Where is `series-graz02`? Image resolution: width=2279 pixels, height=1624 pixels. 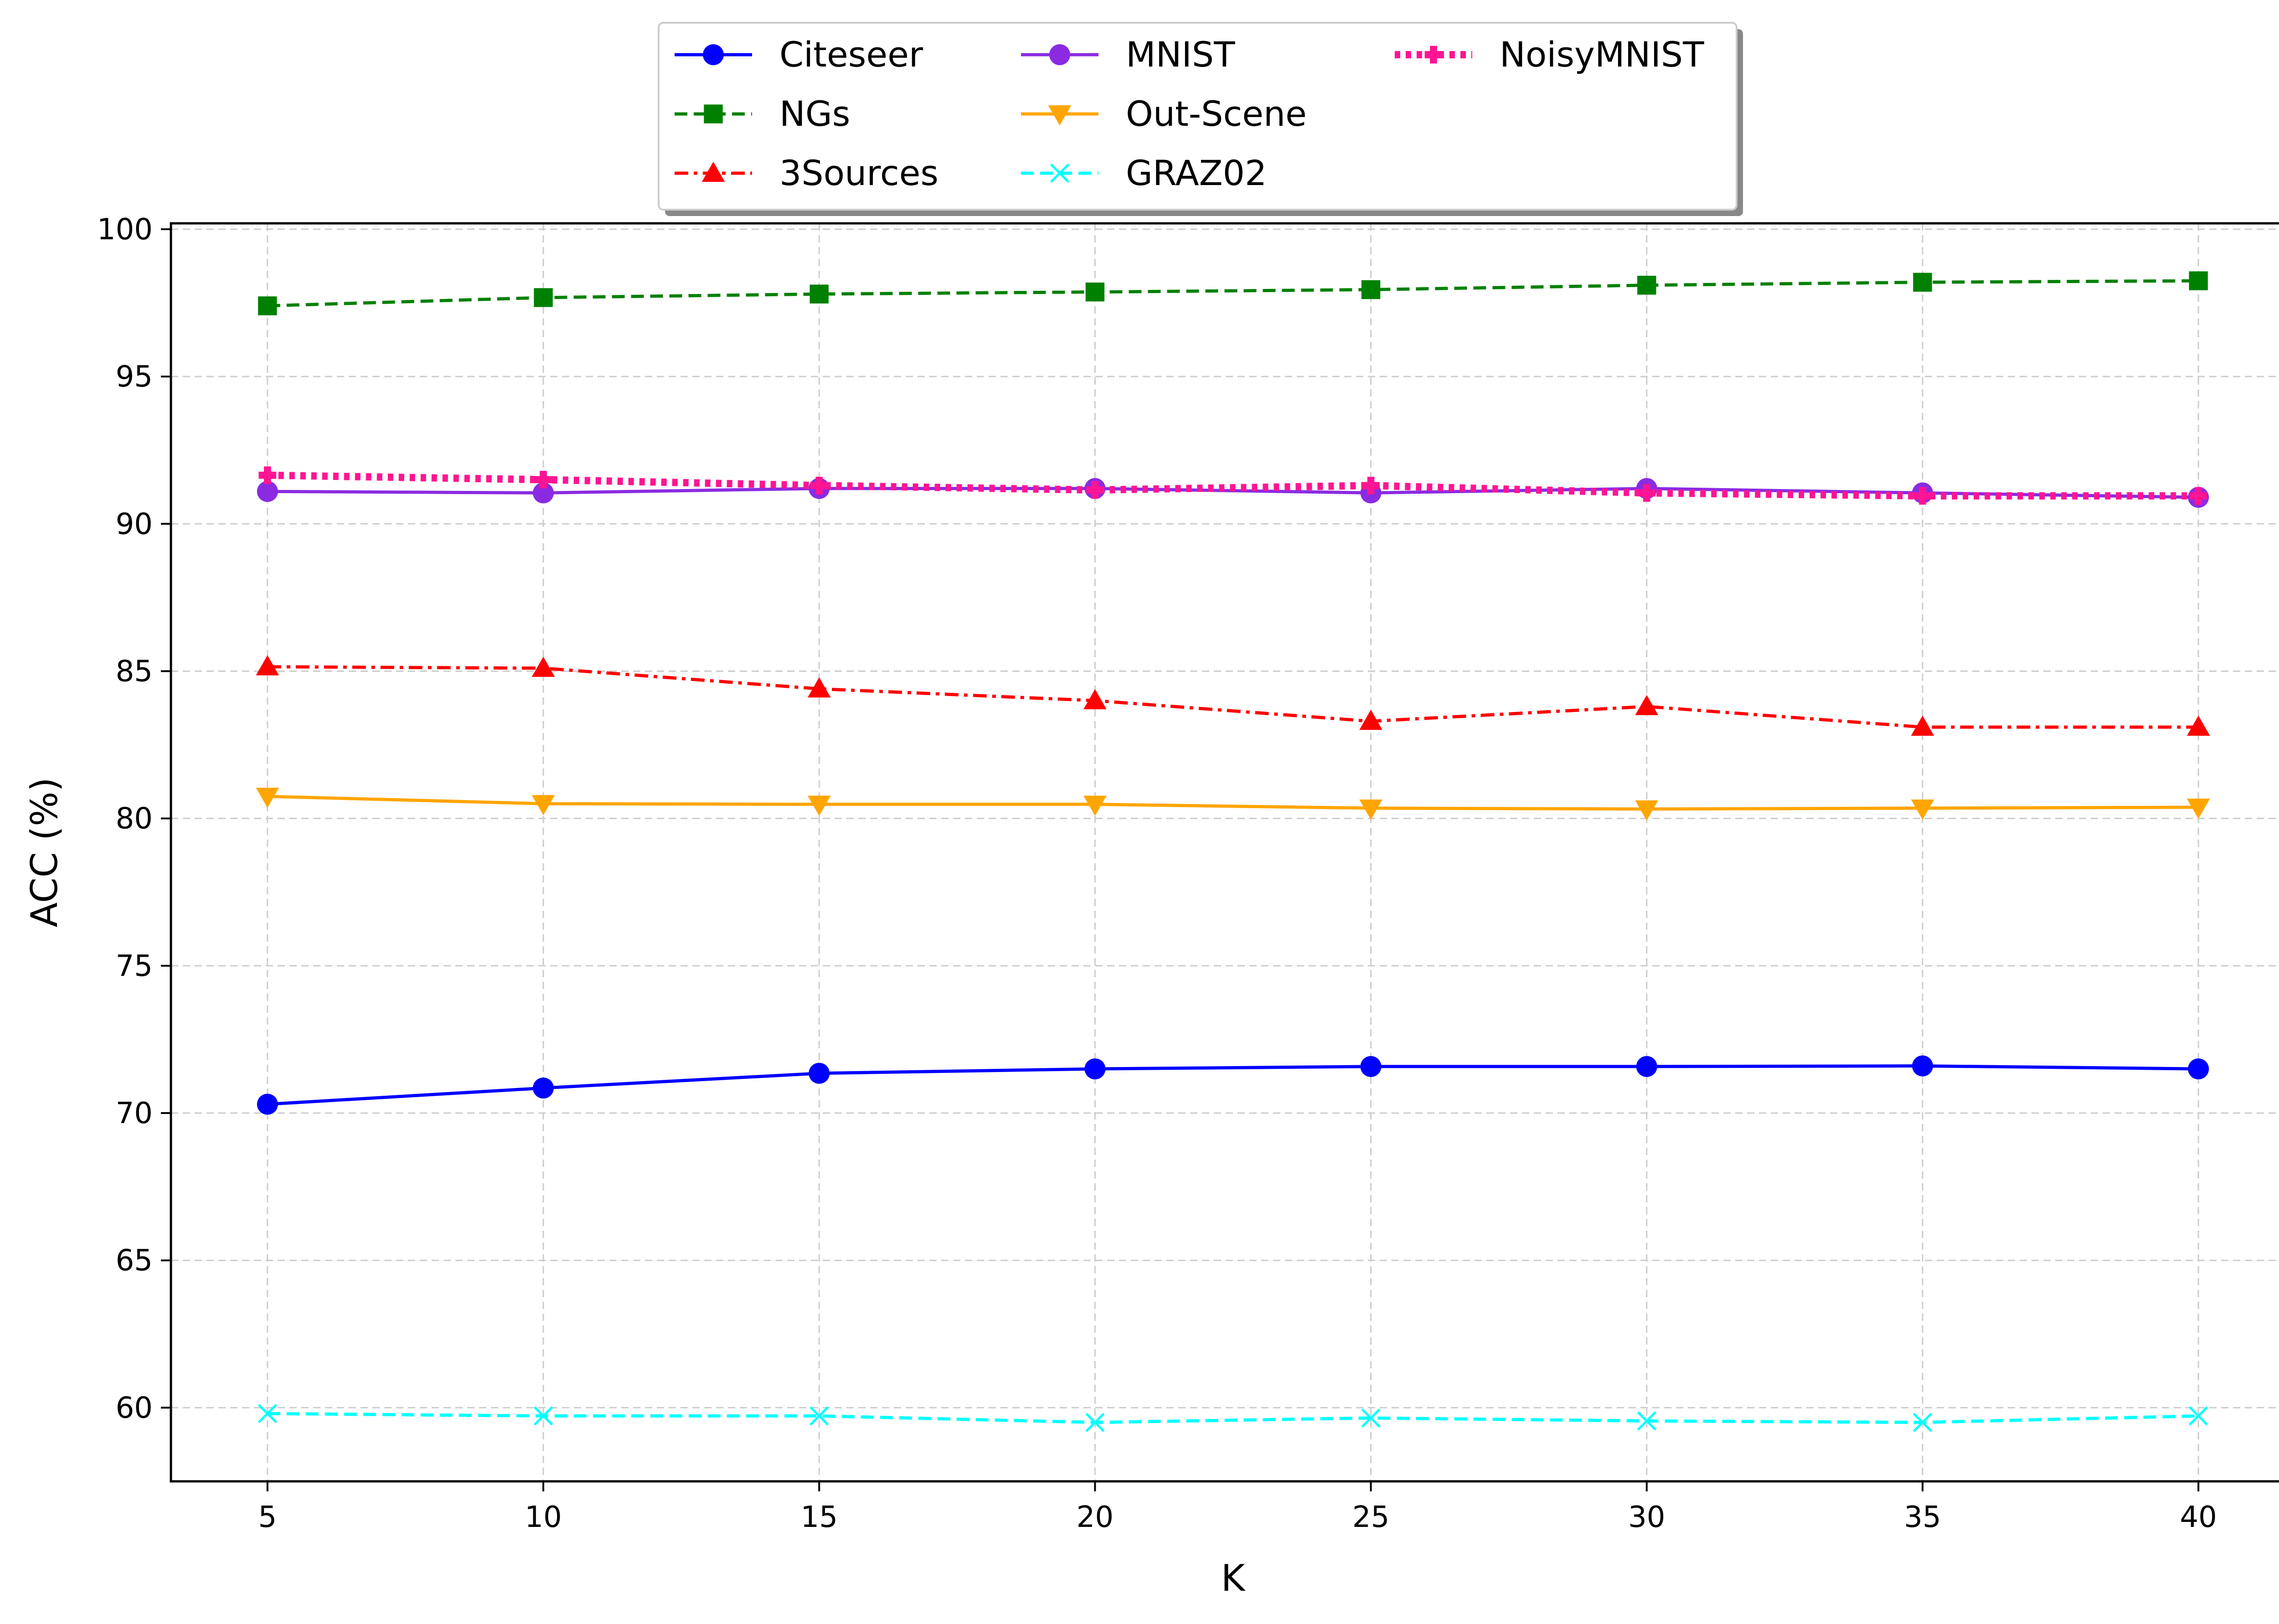 series-graz02 is located at coordinates (1233, 1418).